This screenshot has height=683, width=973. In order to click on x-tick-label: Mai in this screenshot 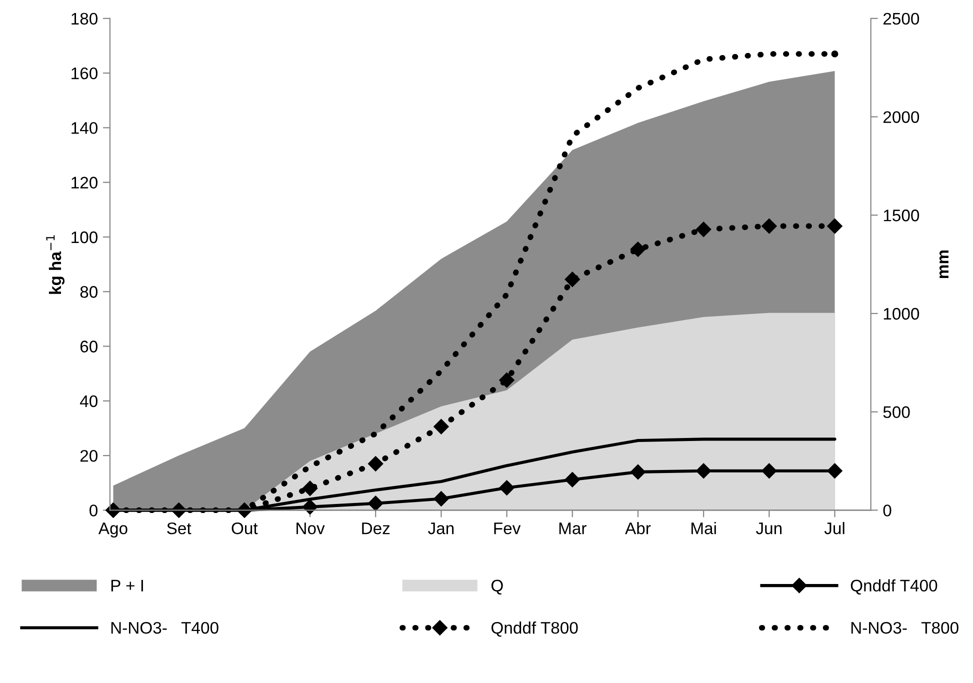, I will do `click(704, 528)`.